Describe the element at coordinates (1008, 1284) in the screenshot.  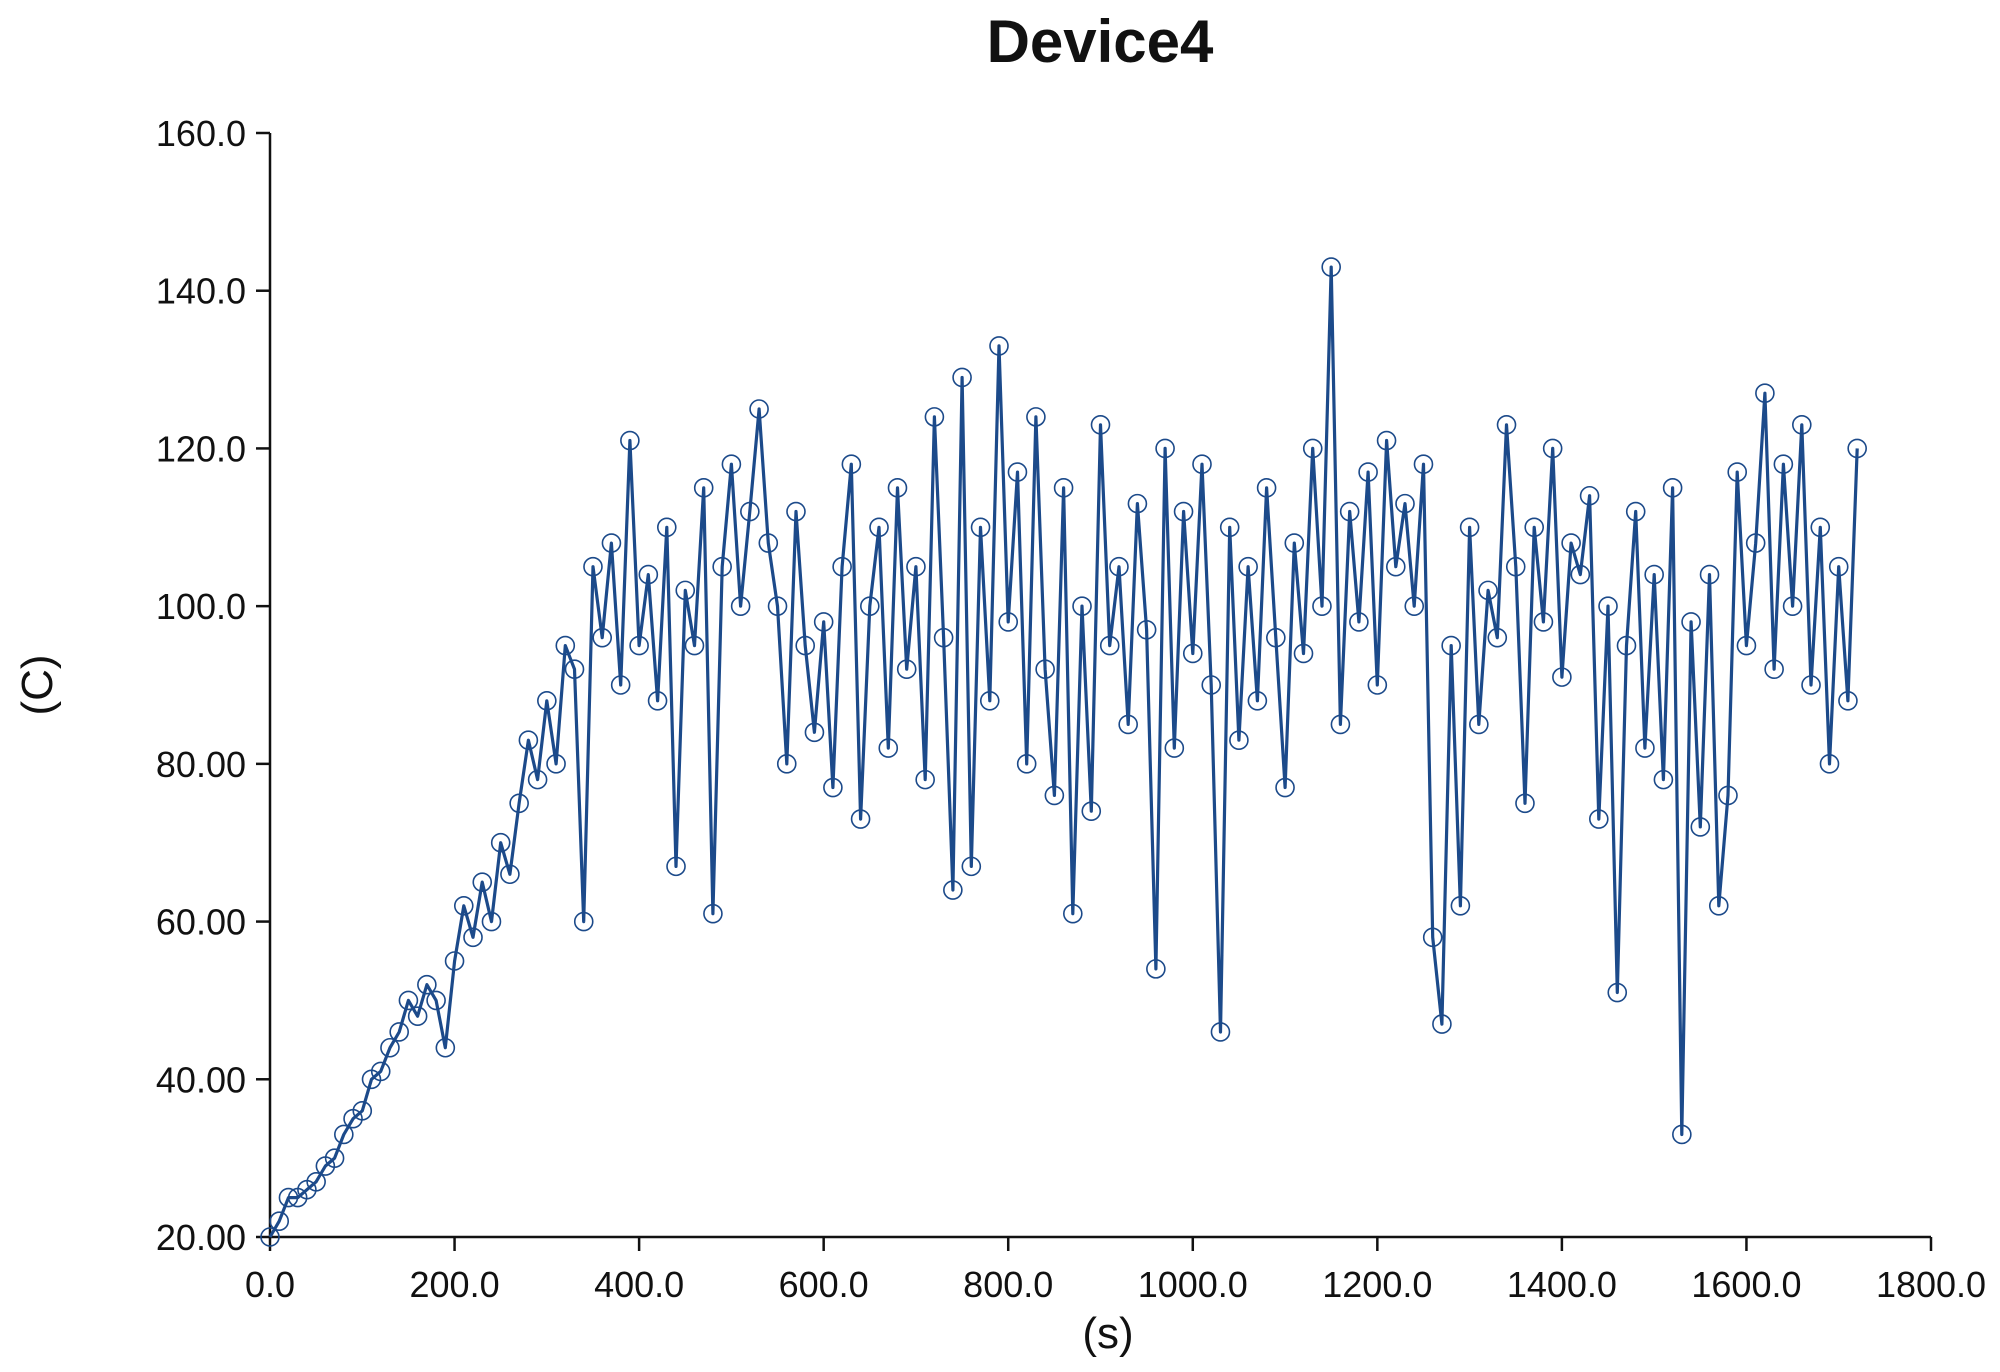
I see `x-tick-label: 800.0` at that location.